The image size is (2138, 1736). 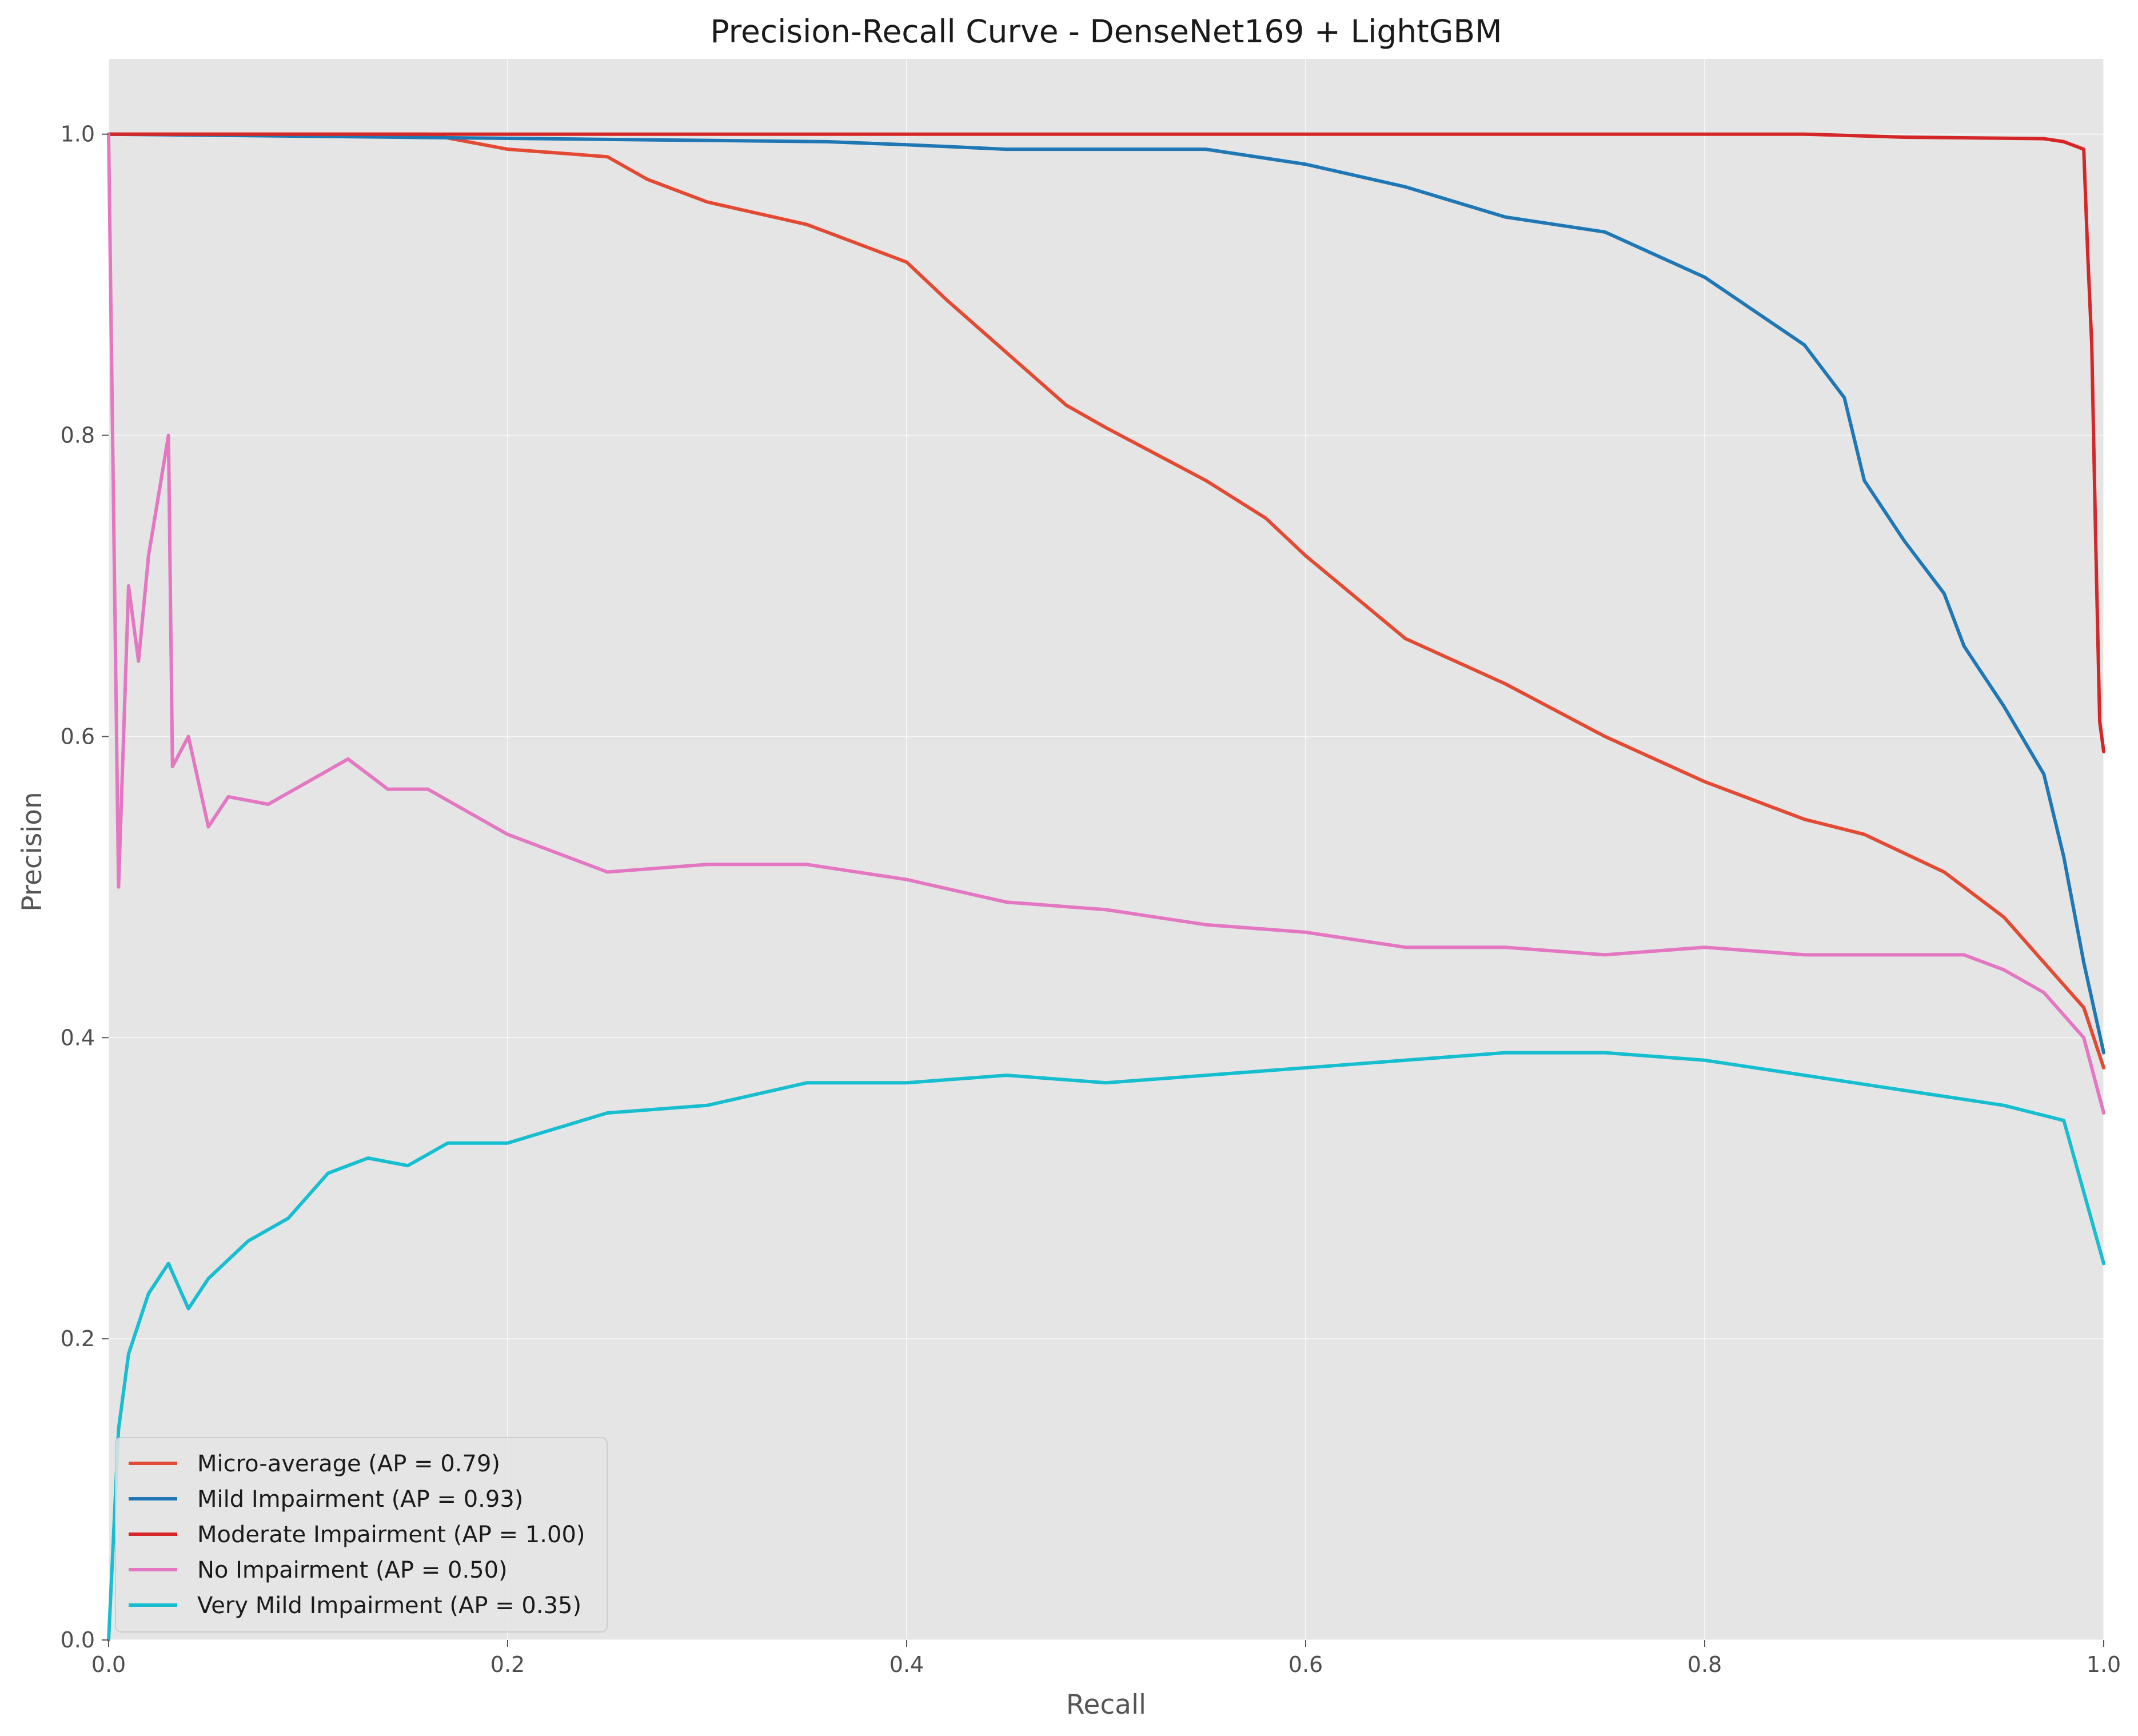 I want to click on x-tick-label: 0.4, so click(x=906, y=1664).